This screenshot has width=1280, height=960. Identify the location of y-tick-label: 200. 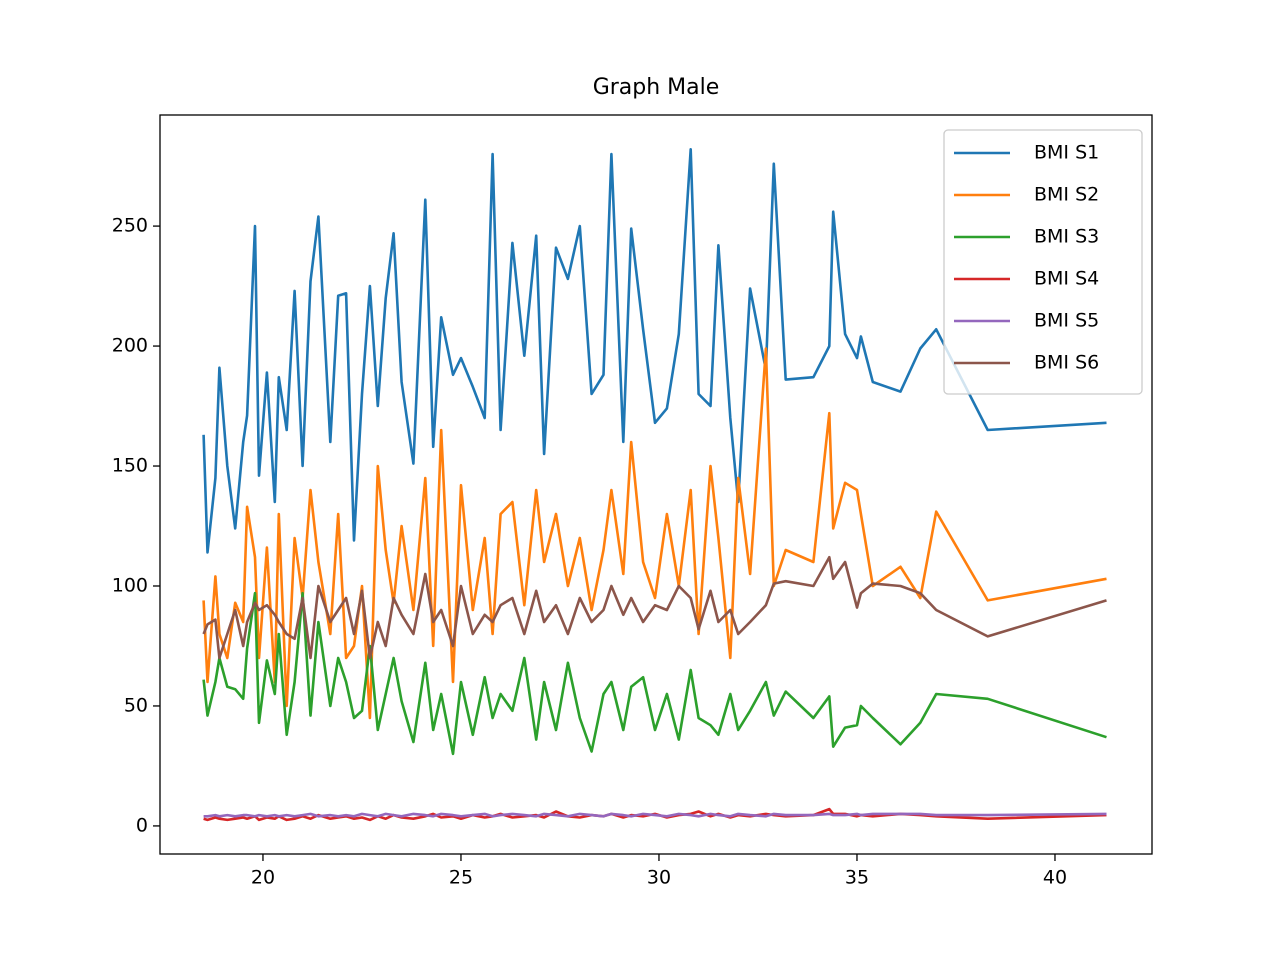
(130, 346).